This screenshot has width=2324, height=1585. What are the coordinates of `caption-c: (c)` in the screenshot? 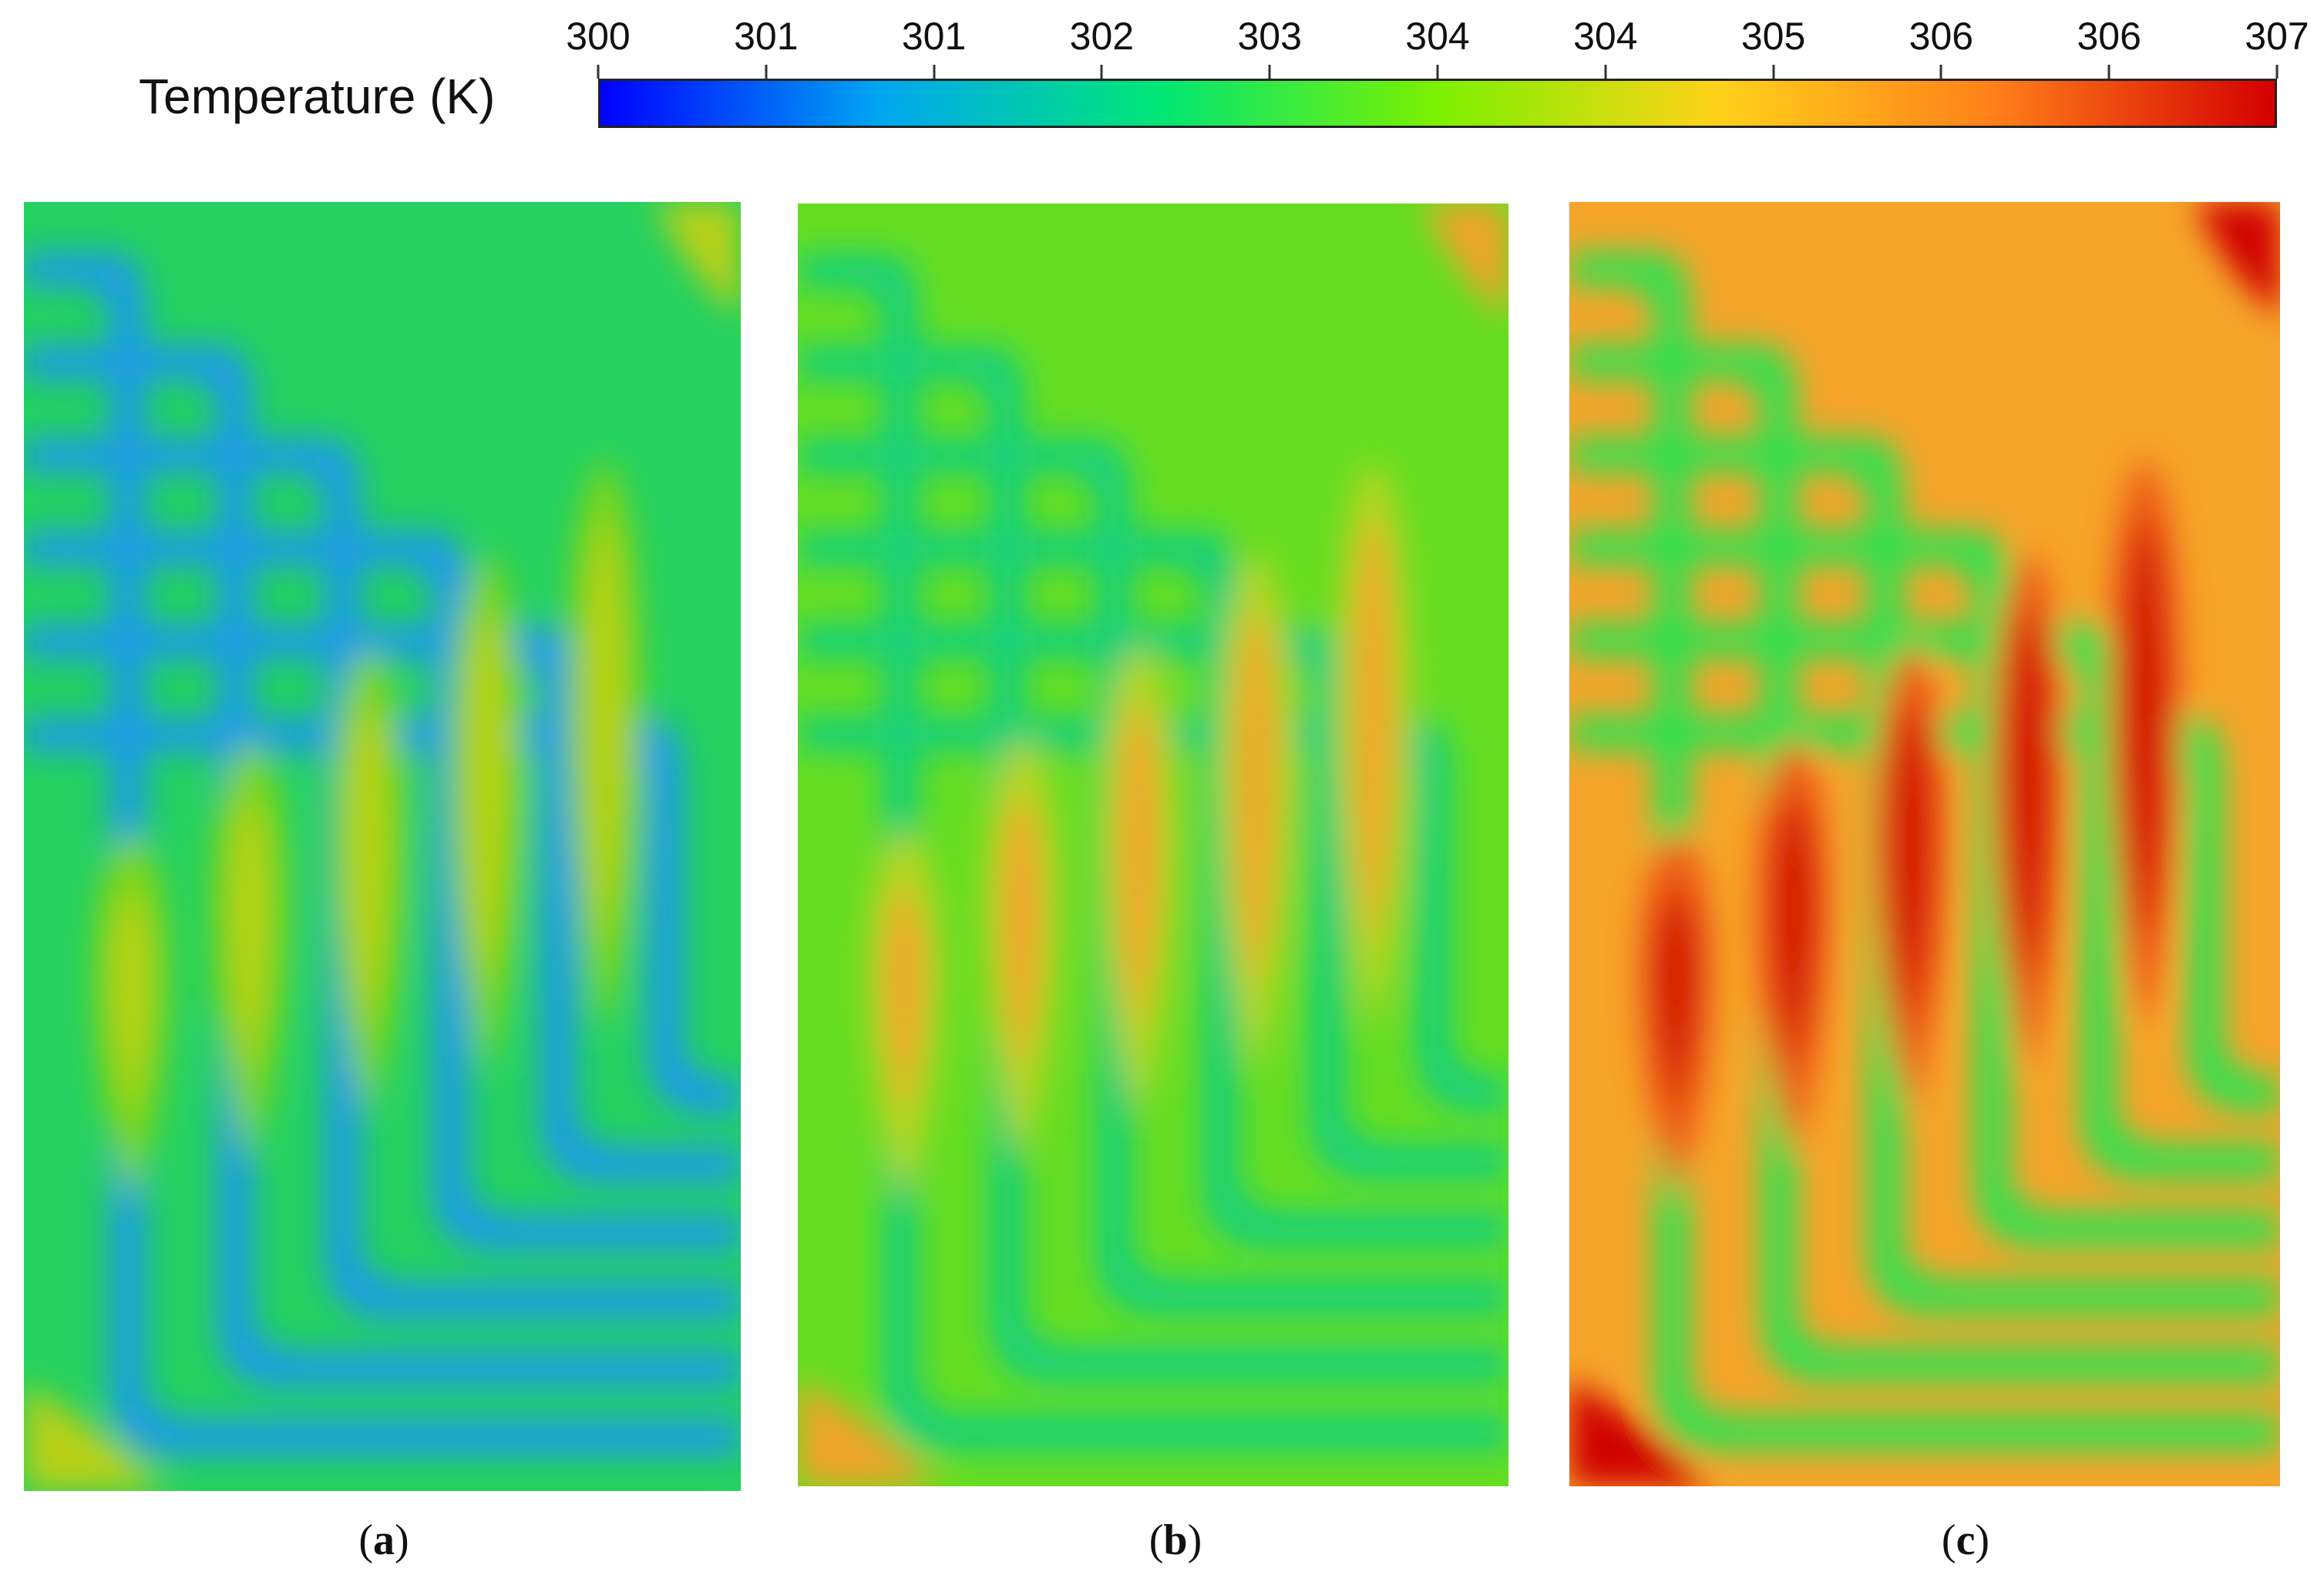 It's located at (1965, 1540).